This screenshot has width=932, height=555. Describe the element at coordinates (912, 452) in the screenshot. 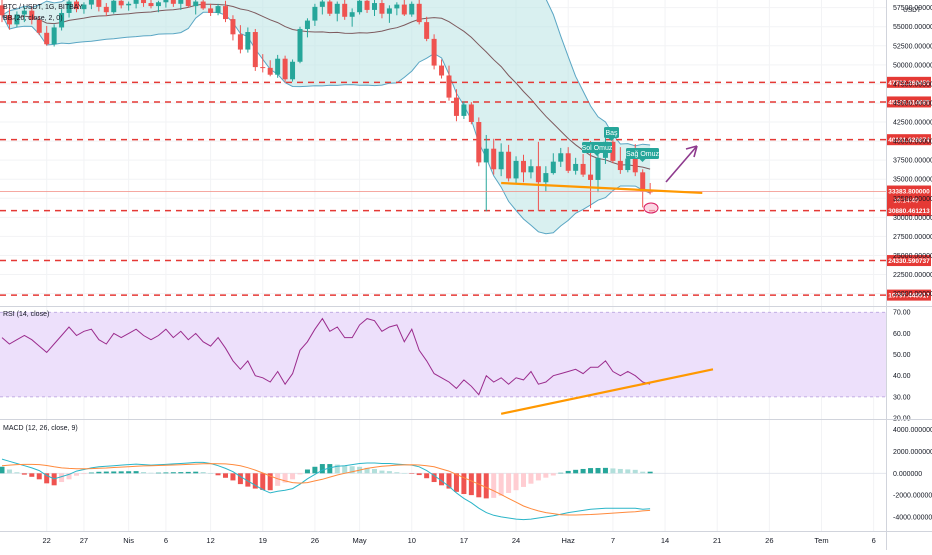

I see `macd-tick-label: 2000.000000` at that location.